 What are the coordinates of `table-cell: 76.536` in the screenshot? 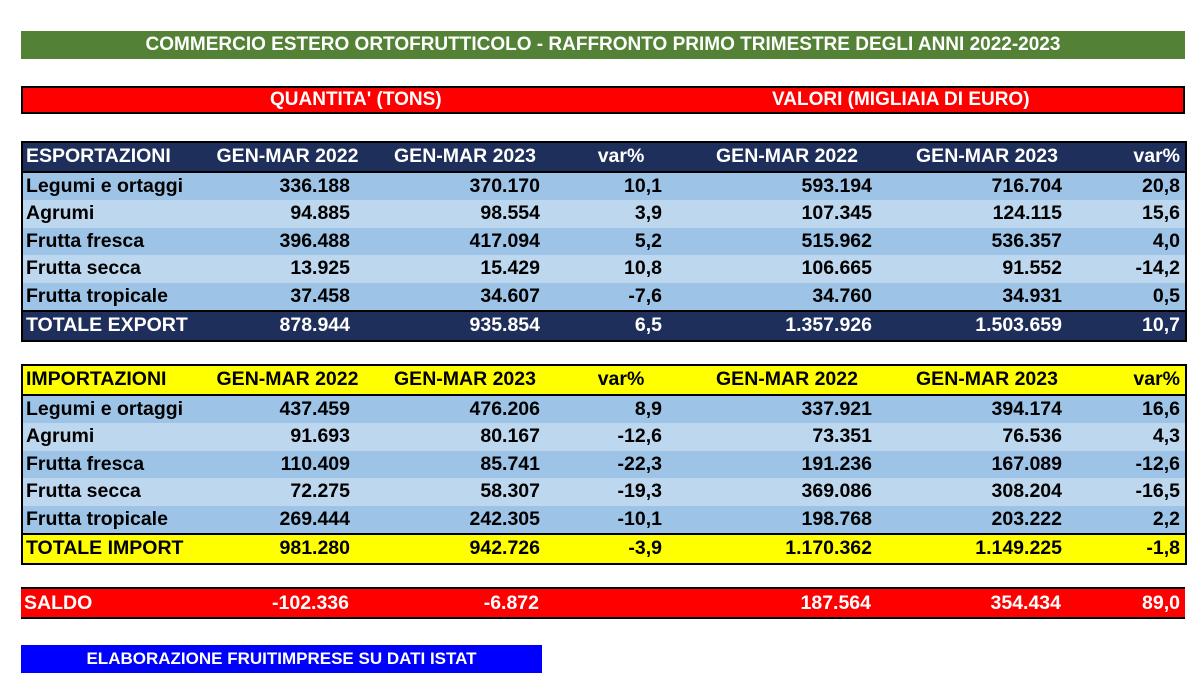 It's located at (987, 437).